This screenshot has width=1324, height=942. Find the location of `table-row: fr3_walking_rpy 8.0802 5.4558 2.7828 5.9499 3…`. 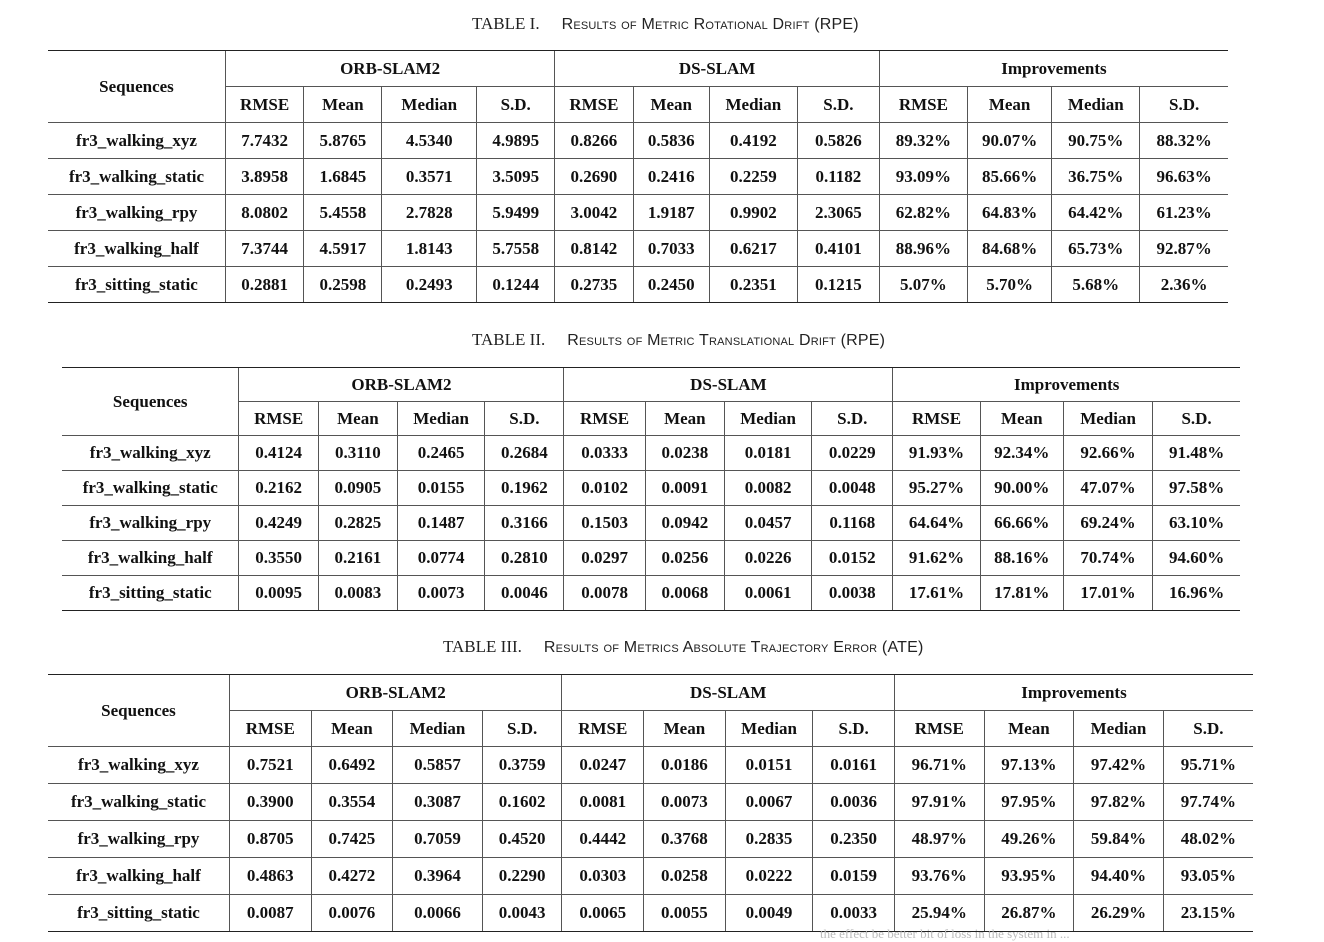

table-row: fr3_walking_rpy 8.0802 5.4558 2.7828 5.9499 3… is located at coordinates (638, 212).